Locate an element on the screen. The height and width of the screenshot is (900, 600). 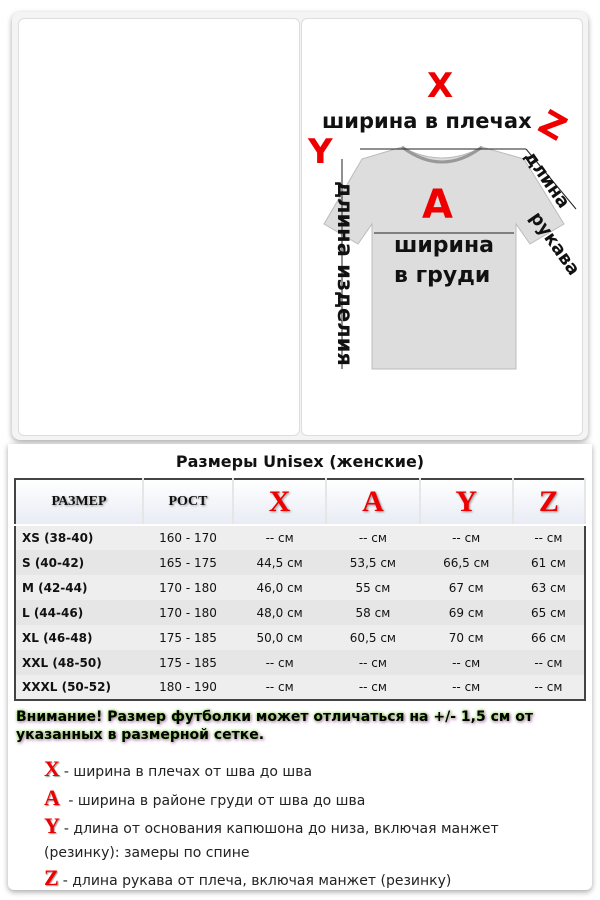
diagram-y-marker: Y is located at coordinates (320, 152).